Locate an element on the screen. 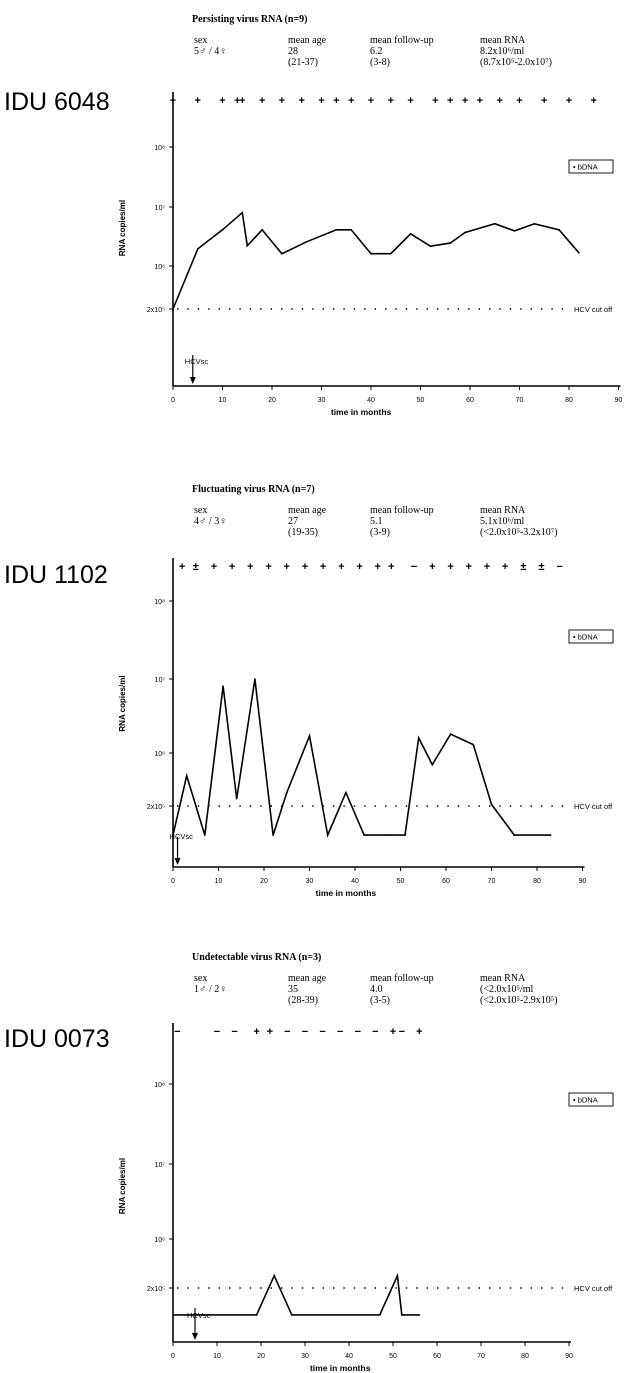 The width and height of the screenshot is (628, 1373). stat-followup-value: 5.1 is located at coordinates (376, 521).